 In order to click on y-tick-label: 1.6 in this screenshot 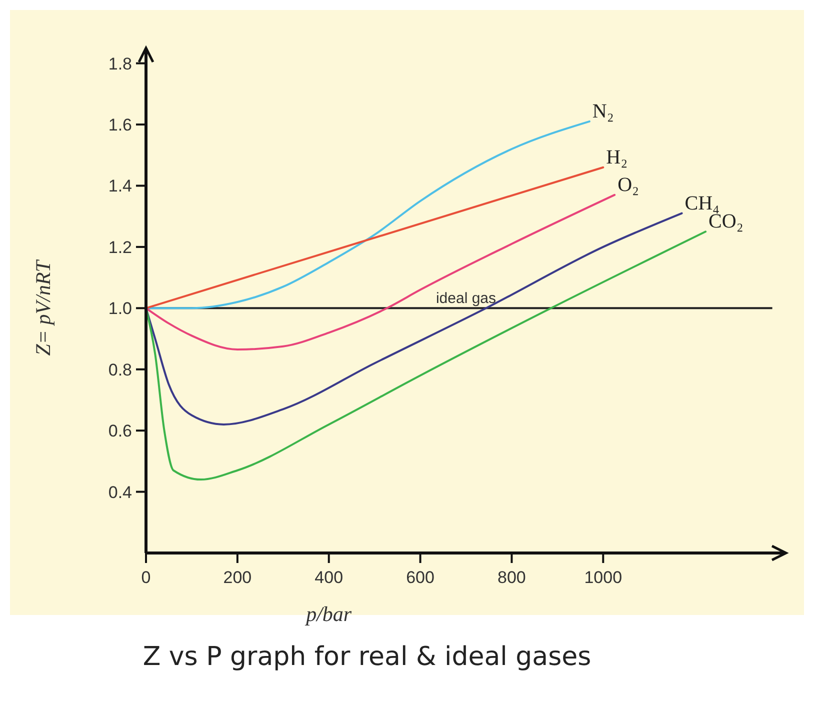, I will do `click(120, 125)`.